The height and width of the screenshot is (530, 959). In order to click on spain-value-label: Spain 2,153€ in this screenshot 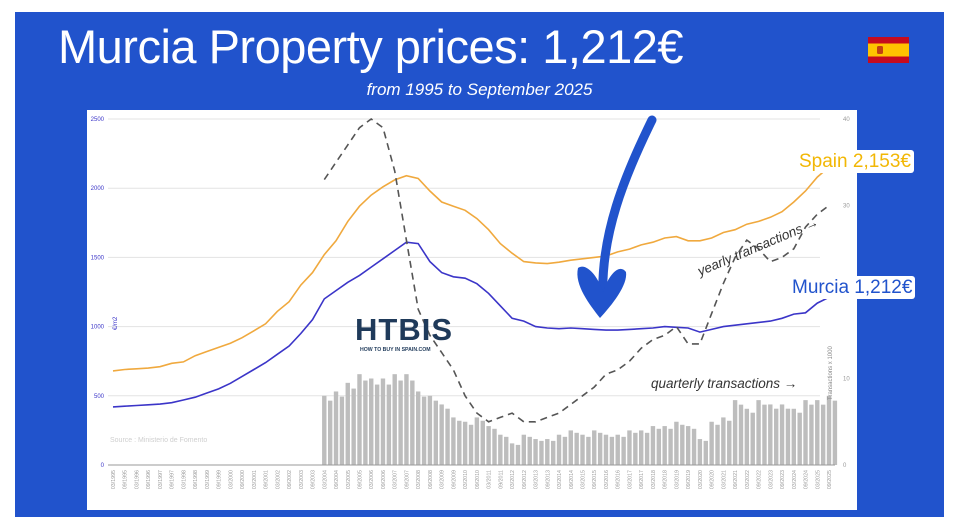, I will do `click(855, 161)`.